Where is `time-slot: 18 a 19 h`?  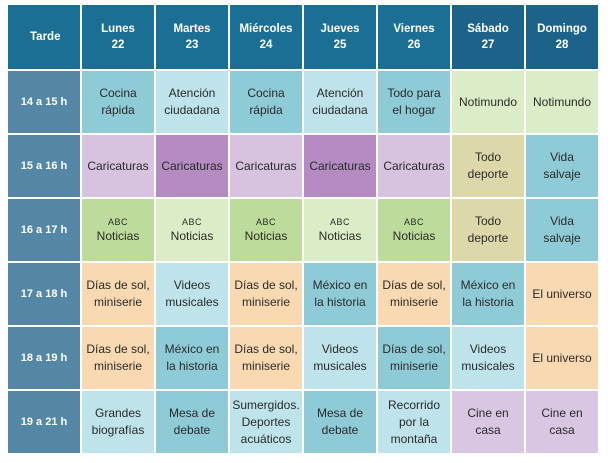
time-slot: 18 a 19 h is located at coordinates (44, 358).